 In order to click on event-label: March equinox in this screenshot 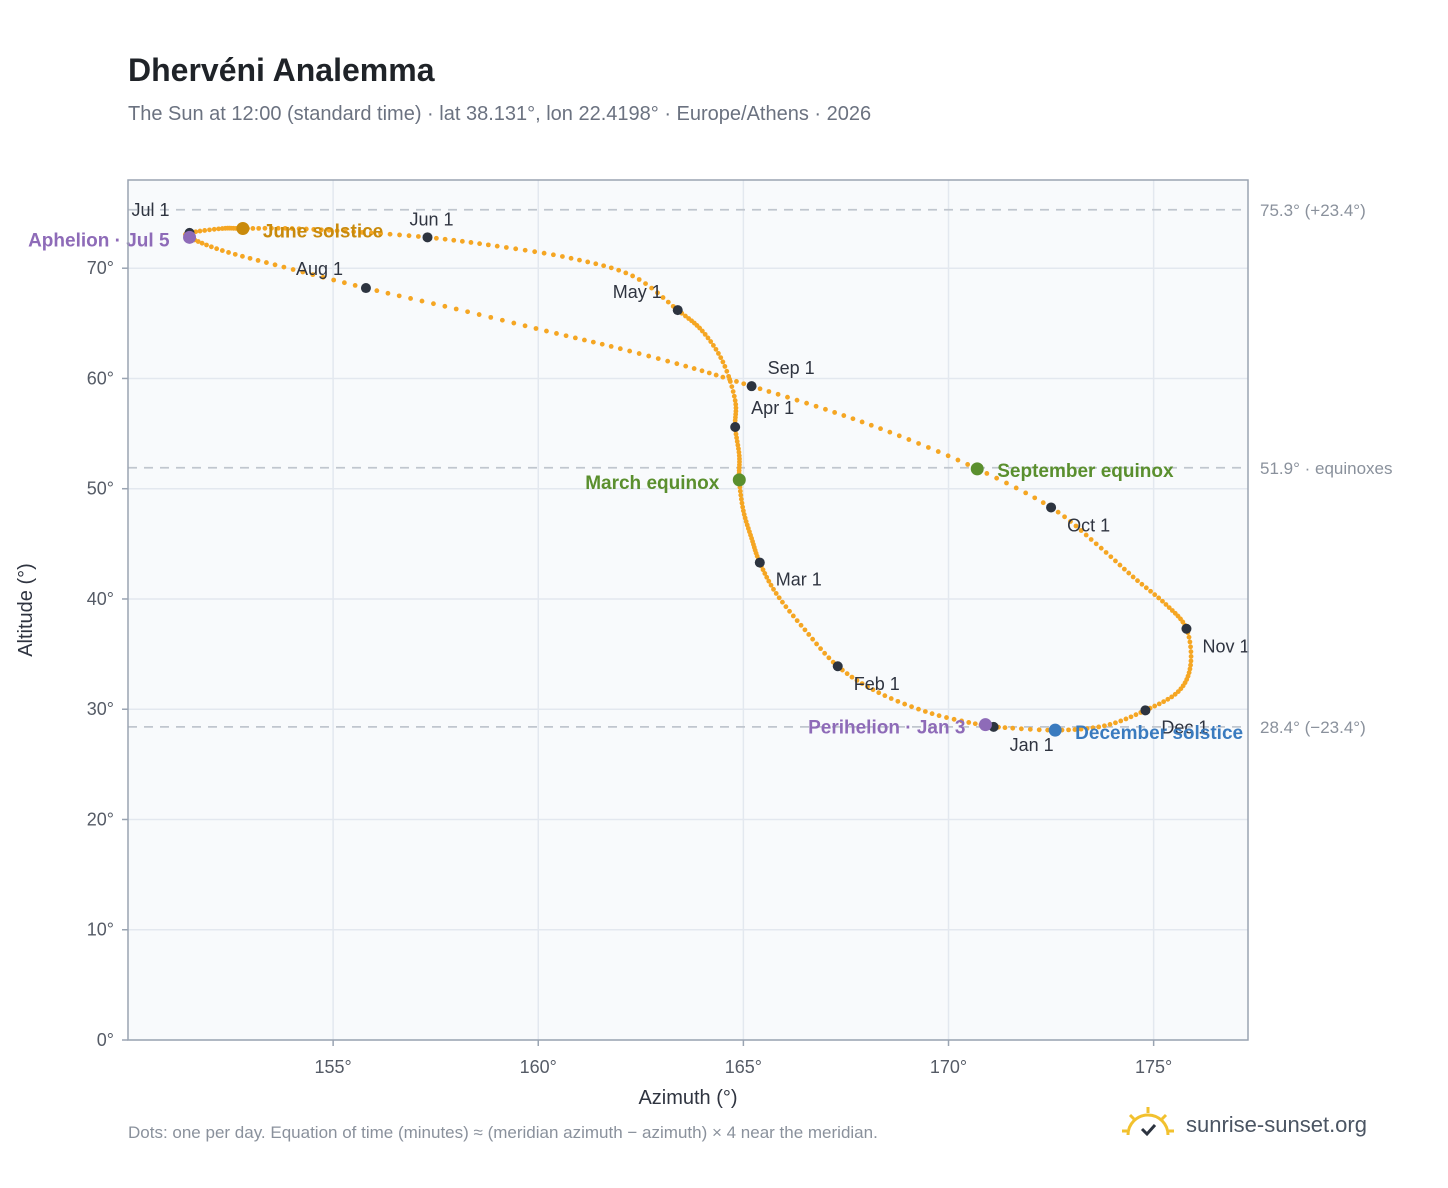, I will do `click(652, 483)`.